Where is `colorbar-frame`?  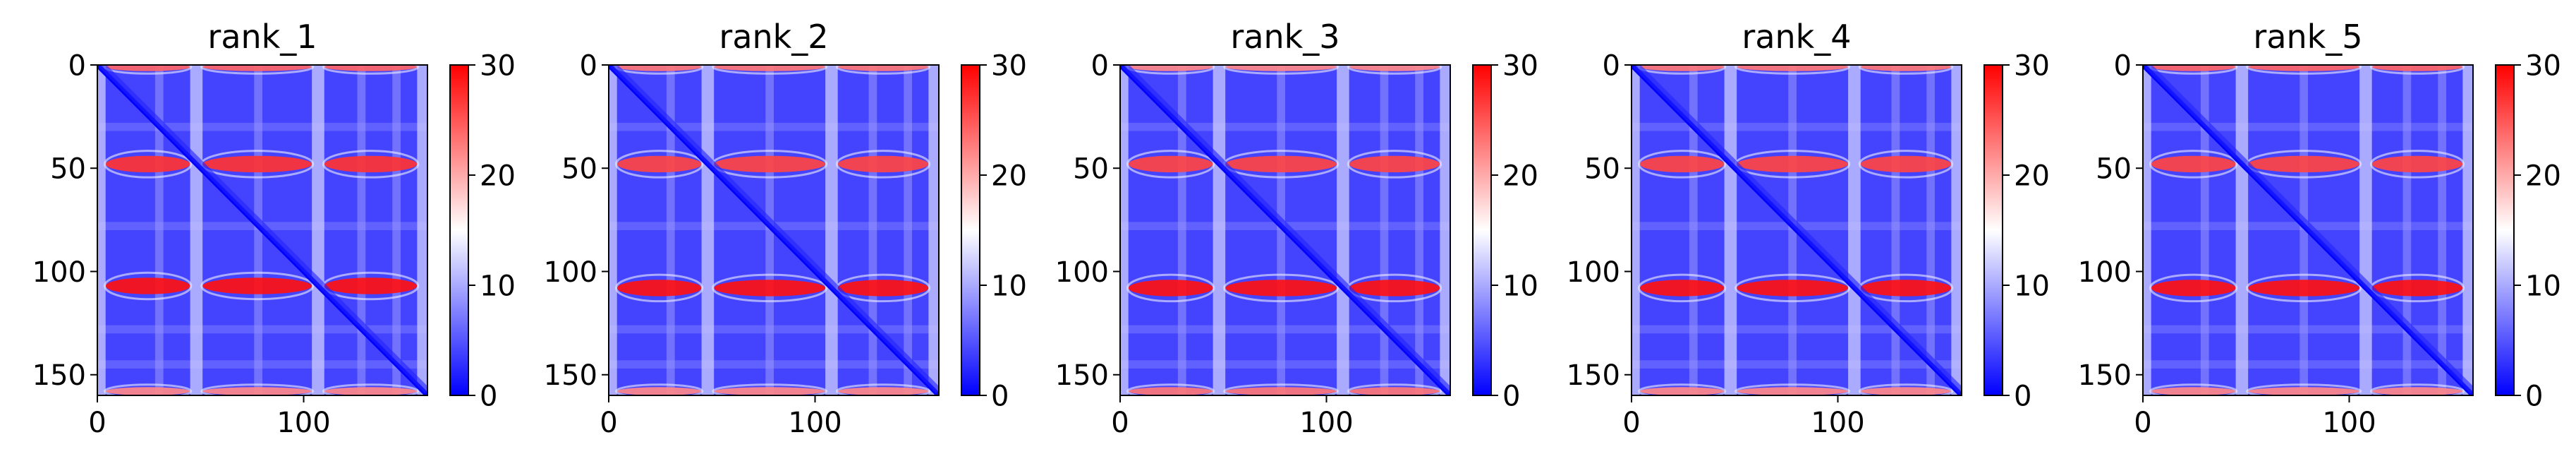
colorbar-frame is located at coordinates (1482, 230).